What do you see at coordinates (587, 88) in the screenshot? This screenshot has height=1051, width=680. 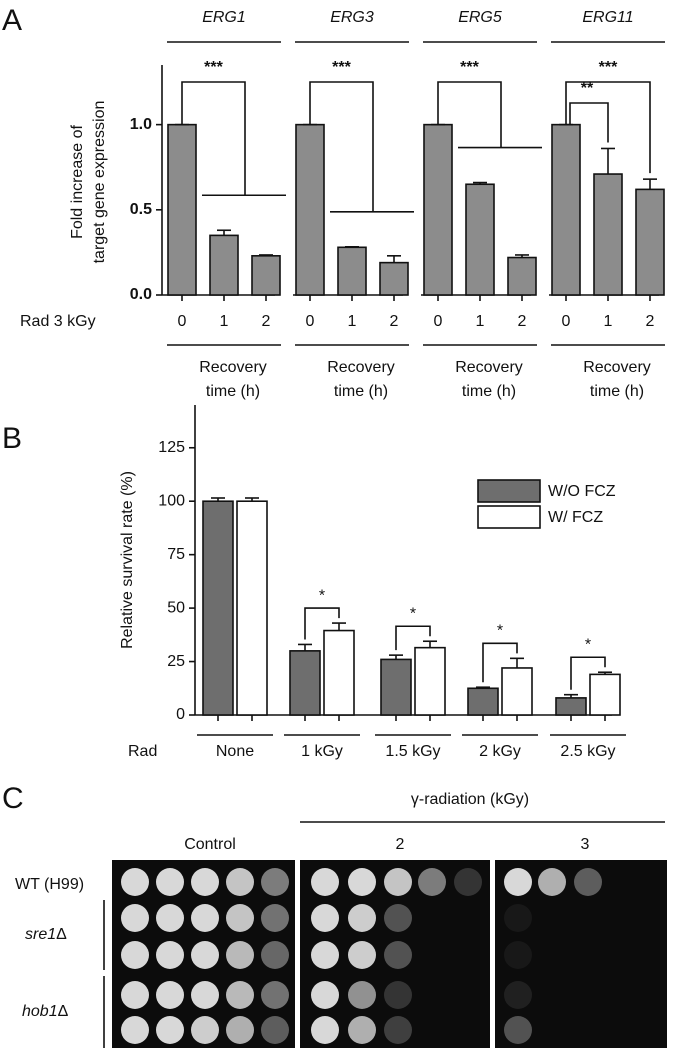 I see `significance-label: **` at bounding box center [587, 88].